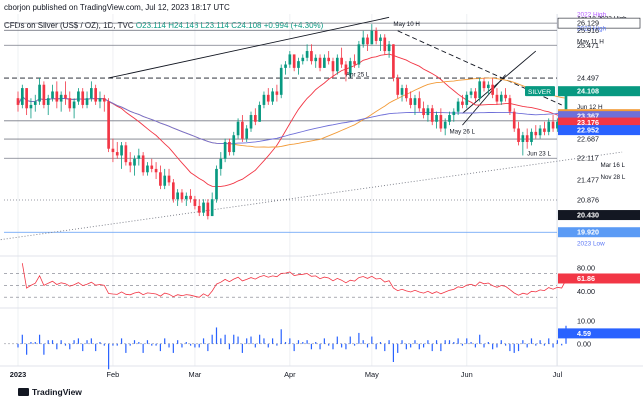 Image resolution: width=643 pixels, height=400 pixels. Describe the element at coordinates (586, 267) in the screenshot. I see `rsi-axis-tick: 80.00` at that location.